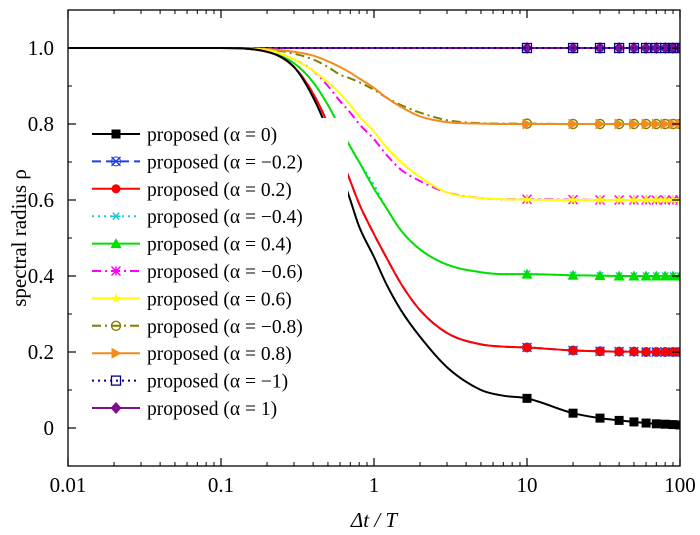  Describe the element at coordinates (374, 485) in the screenshot. I see `x-tick-label: 1` at that location.